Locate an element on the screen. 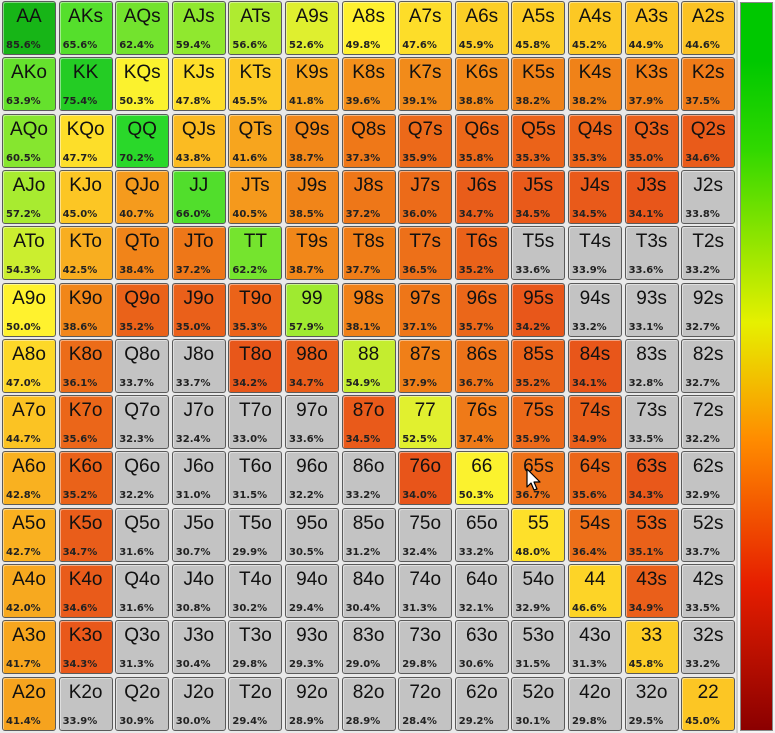  hand-cell-j3s: J3s 34.1% is located at coordinates (651, 196).